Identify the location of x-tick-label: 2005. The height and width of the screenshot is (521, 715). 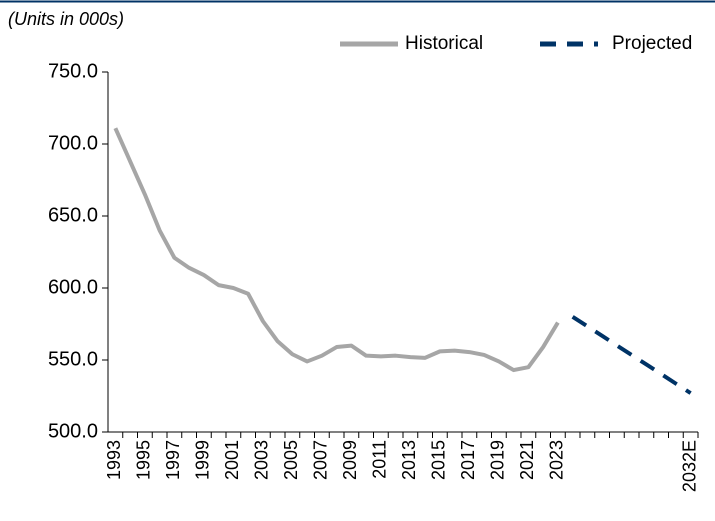
(291, 460).